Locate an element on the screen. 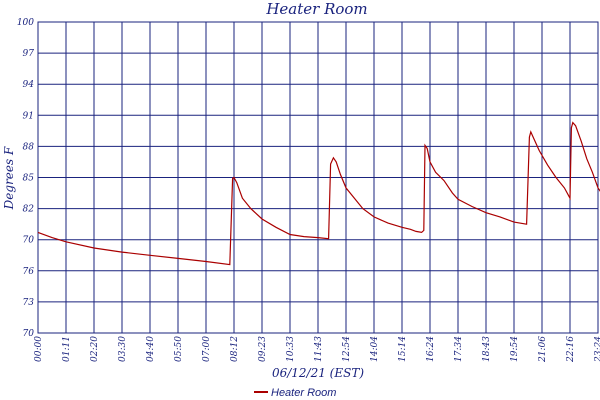  x-tick-label: 18:43 is located at coordinates (487, 349).